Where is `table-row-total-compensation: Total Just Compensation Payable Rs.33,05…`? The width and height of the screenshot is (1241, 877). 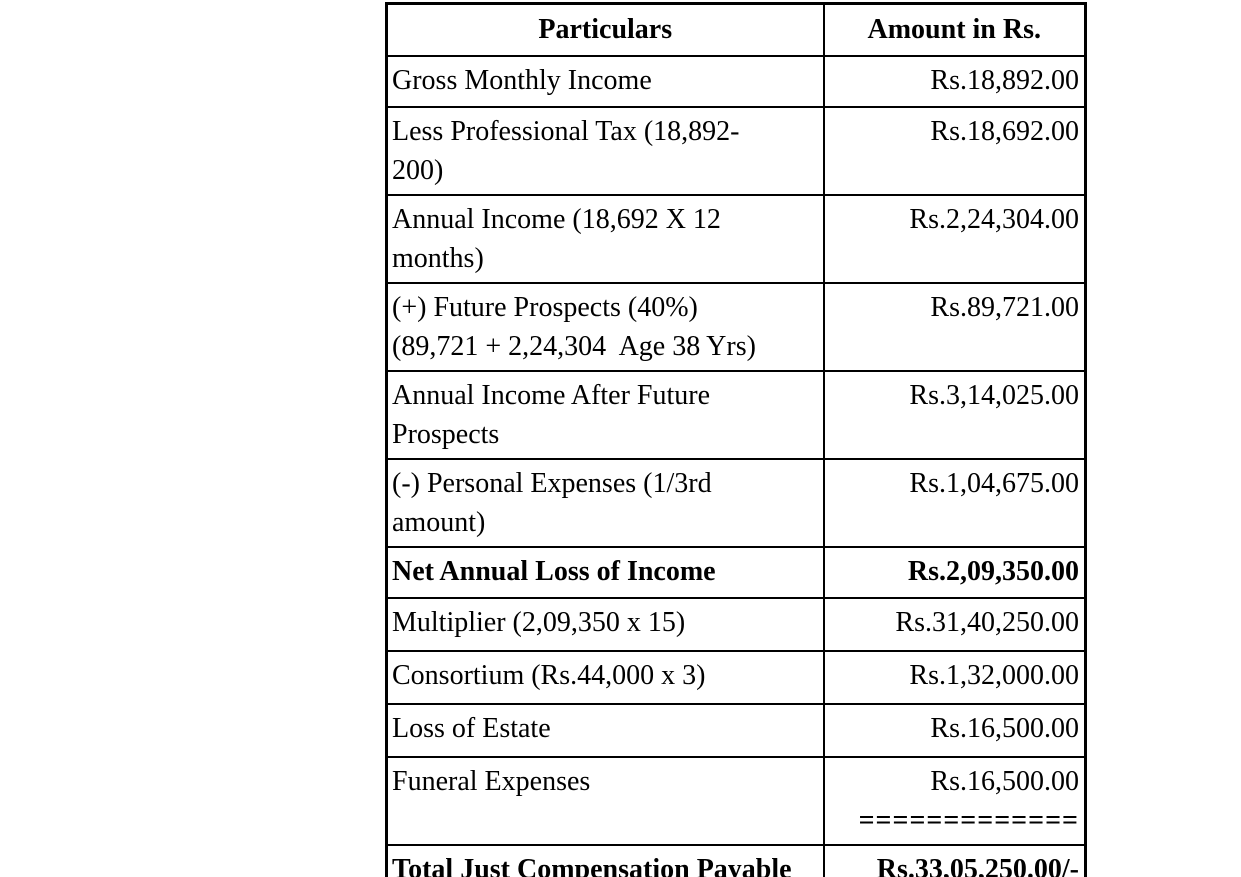
table-row-total-compensation: Total Just Compensation Payable Rs.33,05… is located at coordinates (736, 860).